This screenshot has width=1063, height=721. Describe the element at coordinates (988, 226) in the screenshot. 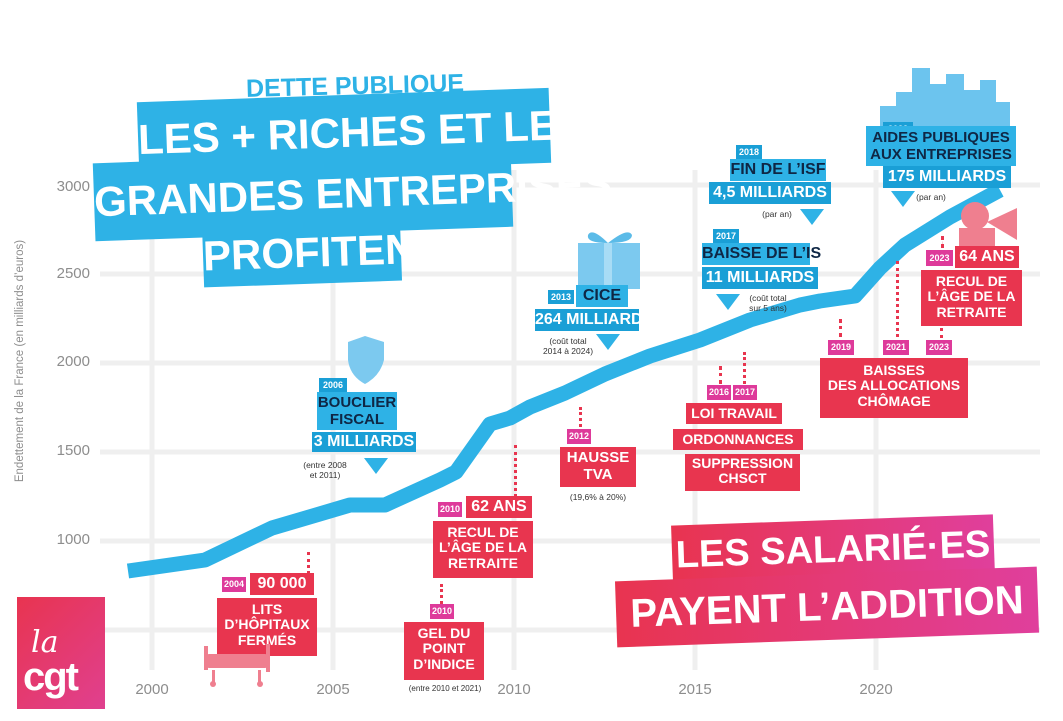

I see `protester-megaphone-icon` at that location.